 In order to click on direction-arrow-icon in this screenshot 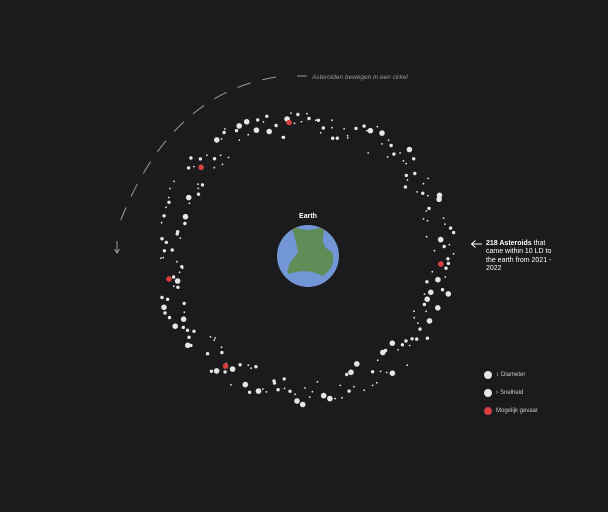, I will do `click(117, 251)`.